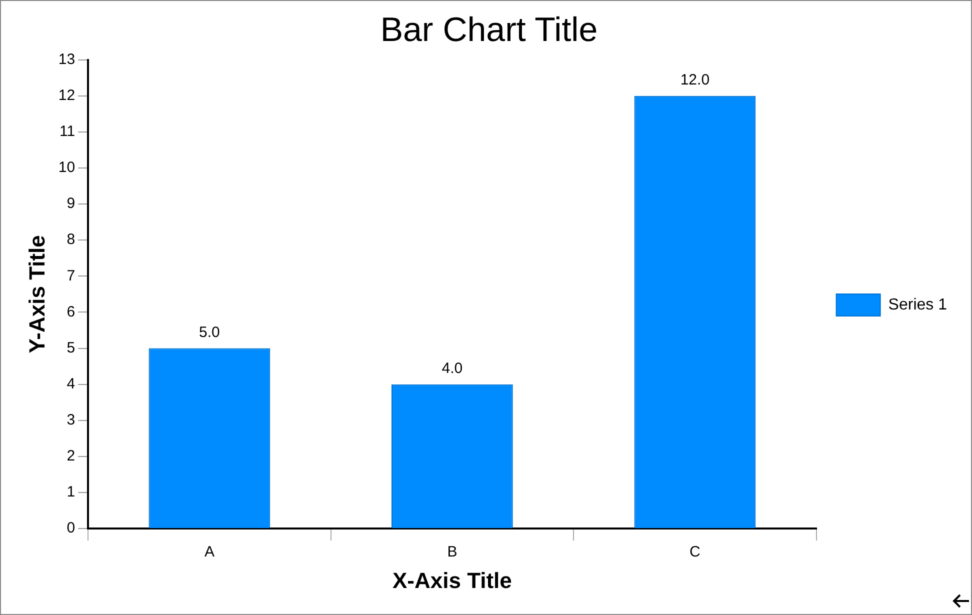 This screenshot has width=972, height=615. I want to click on y-axis-title: Y-Axis Title, so click(37, 294).